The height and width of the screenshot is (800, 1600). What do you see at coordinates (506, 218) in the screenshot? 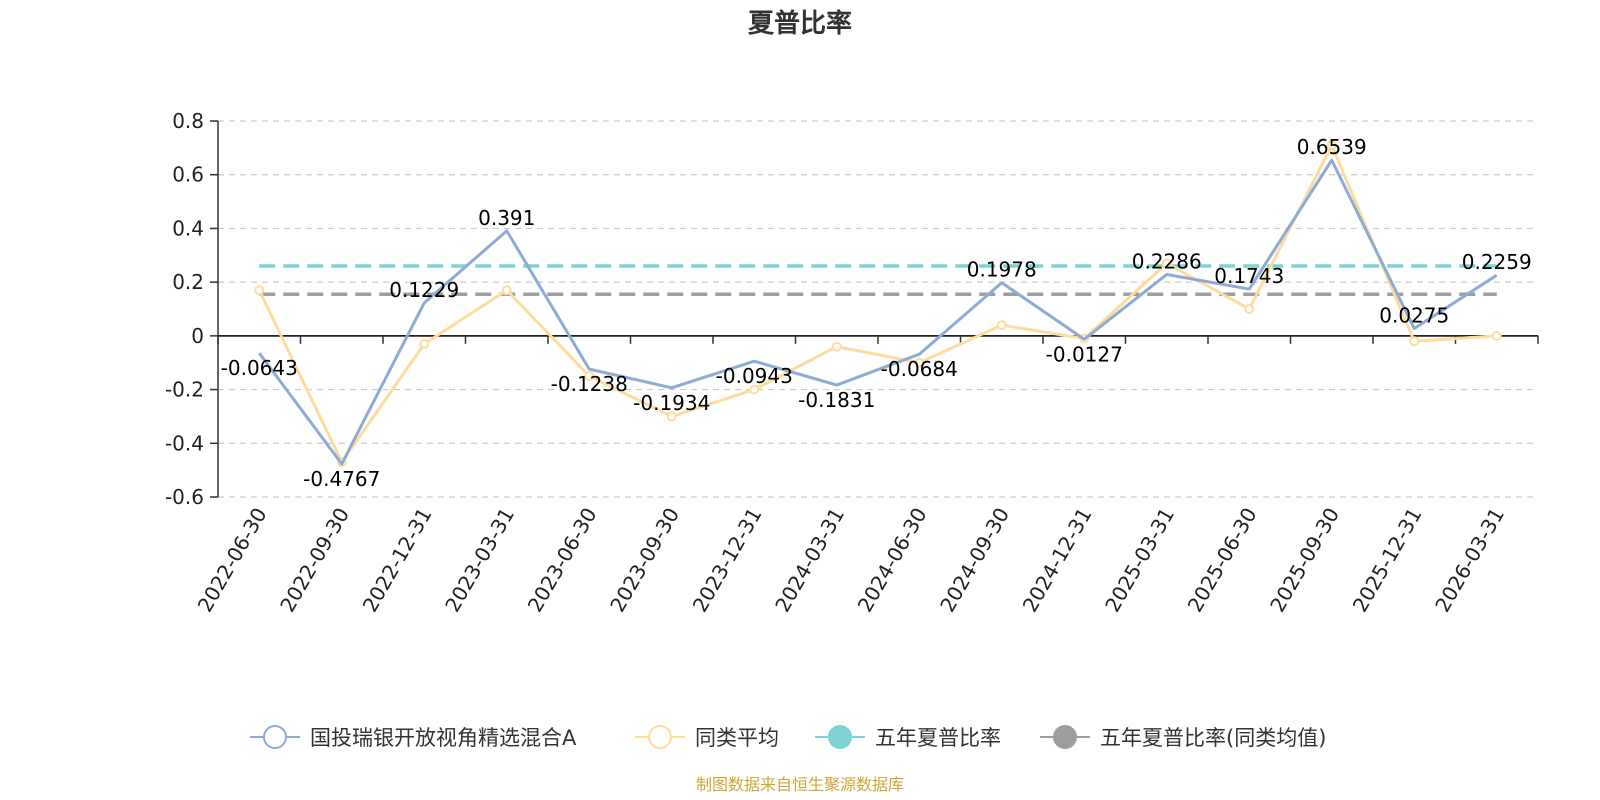
I see `fund-data-label: 0.391` at bounding box center [506, 218].